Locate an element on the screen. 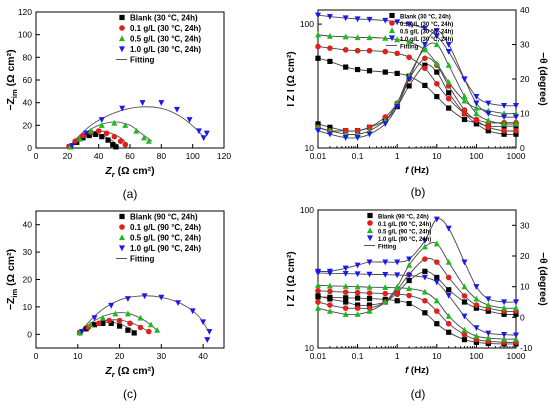 The height and width of the screenshot is (408, 550). x-tick-label: 30 is located at coordinates (162, 356).